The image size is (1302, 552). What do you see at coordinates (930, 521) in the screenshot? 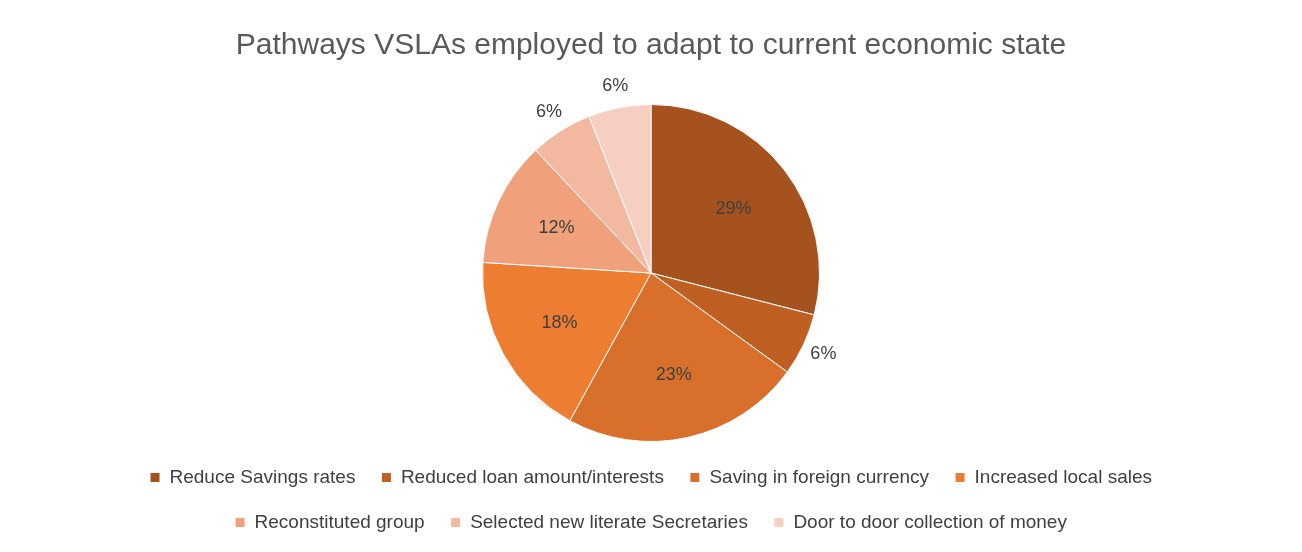
I see `legend-label: Door to door collection of money` at bounding box center [930, 521].